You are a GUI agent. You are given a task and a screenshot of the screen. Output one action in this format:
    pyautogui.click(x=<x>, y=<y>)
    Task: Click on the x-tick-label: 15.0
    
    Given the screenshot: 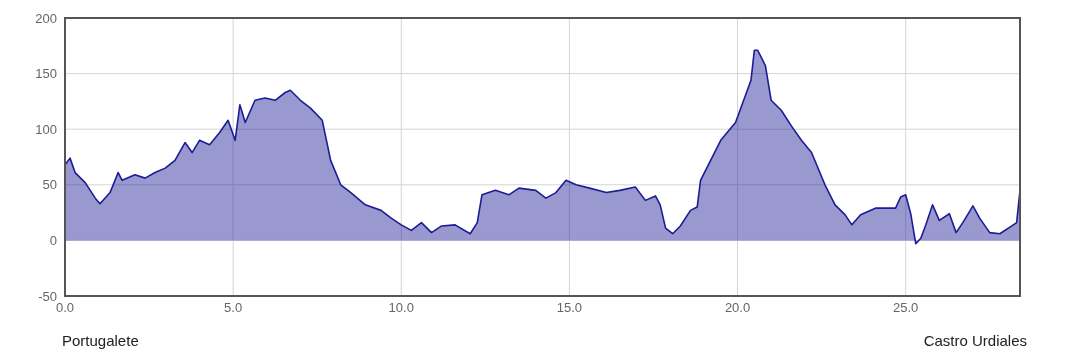 What is the action you would take?
    pyautogui.click(x=569, y=307)
    